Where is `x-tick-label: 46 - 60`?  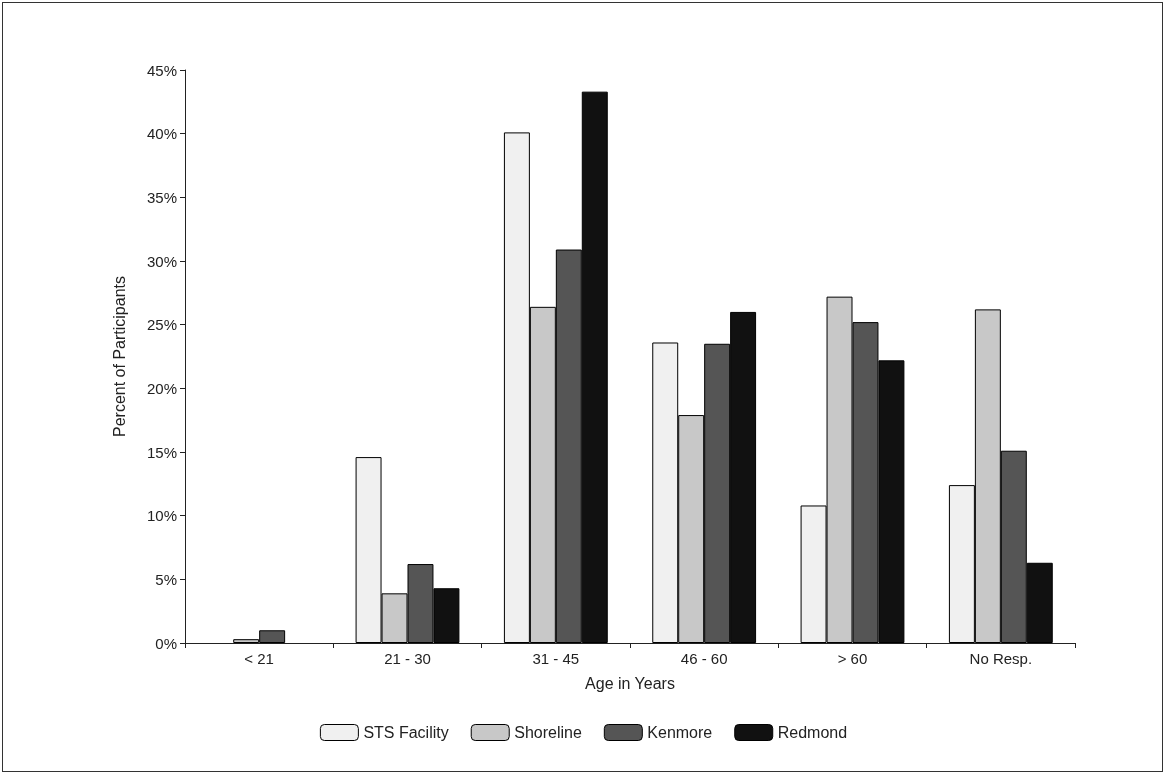 x-tick-label: 46 - 60 is located at coordinates (704, 658).